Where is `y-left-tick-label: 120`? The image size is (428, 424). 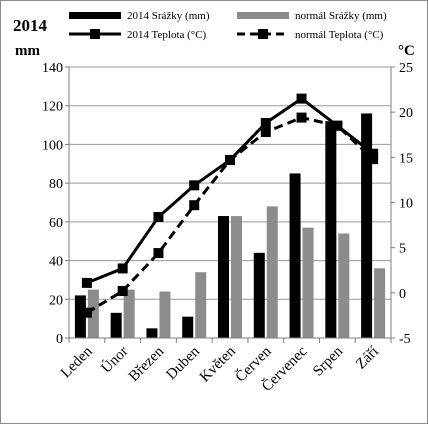 y-left-tick-label: 120 is located at coordinates (52, 107).